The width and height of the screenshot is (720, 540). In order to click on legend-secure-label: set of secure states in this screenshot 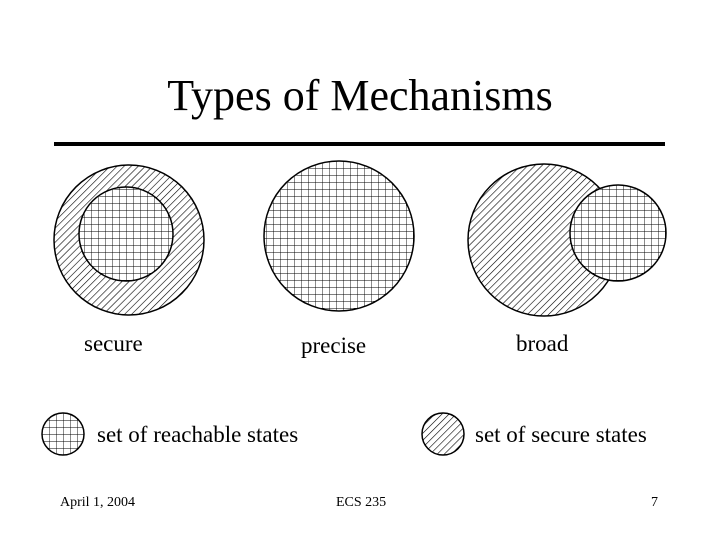, I will do `click(561, 434)`.